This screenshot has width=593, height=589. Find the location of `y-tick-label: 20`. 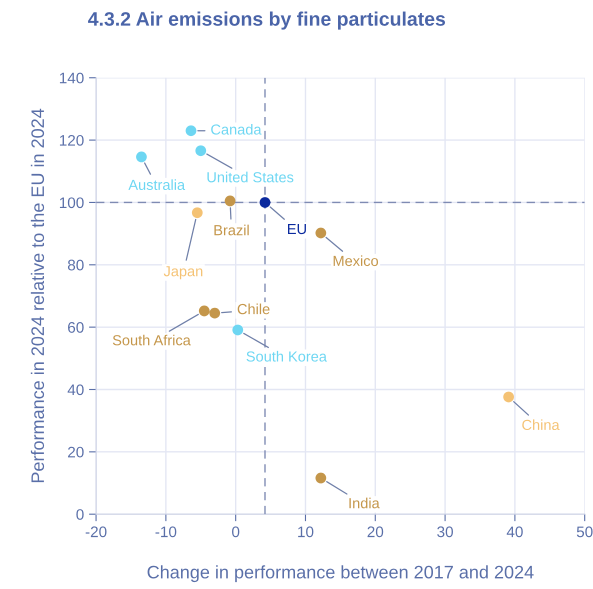

y-tick-label: 20 is located at coordinates (76, 452).